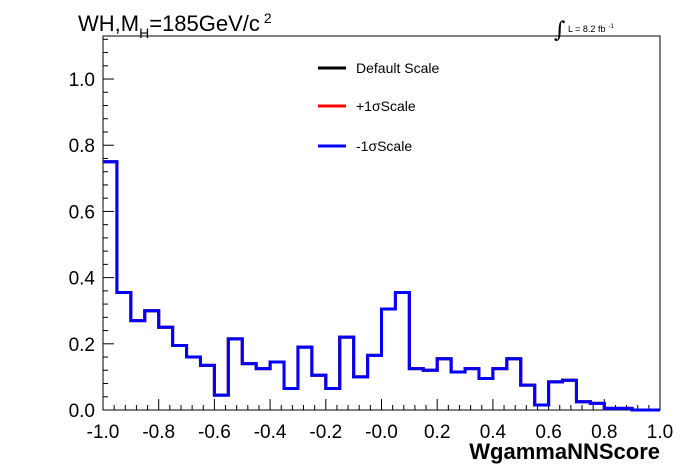  What do you see at coordinates (564, 451) in the screenshot?
I see `x-axis-title: WgammaNNScore` at bounding box center [564, 451].